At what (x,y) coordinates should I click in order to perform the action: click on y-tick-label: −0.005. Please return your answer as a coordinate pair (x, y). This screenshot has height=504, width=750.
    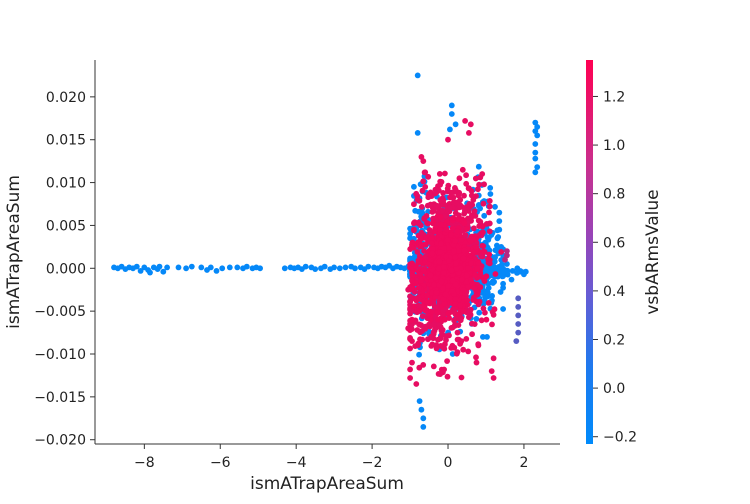
    Looking at the image, I should click on (60, 312).